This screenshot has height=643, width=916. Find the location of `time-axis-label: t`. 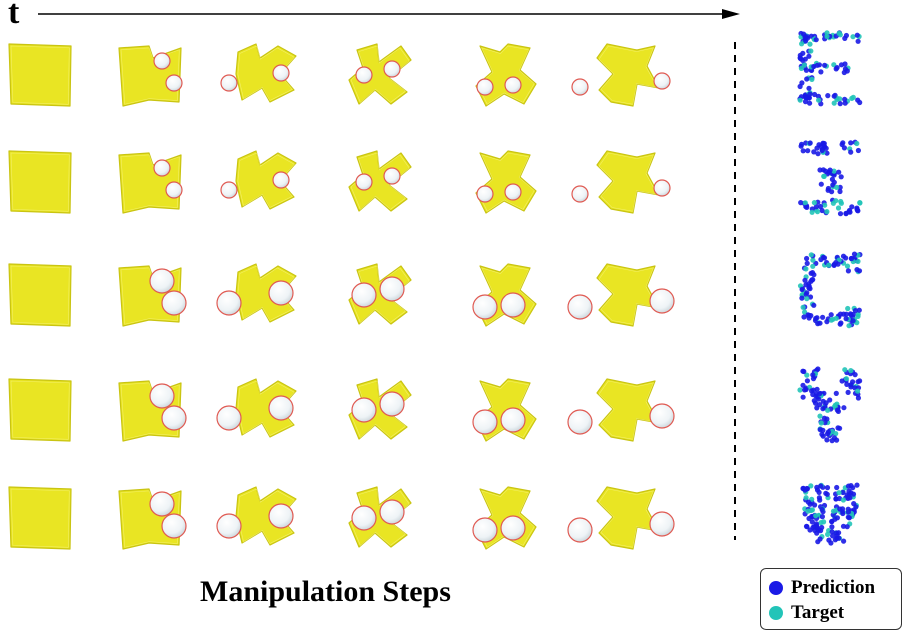

time-axis-label: t is located at coordinates (14, 15).